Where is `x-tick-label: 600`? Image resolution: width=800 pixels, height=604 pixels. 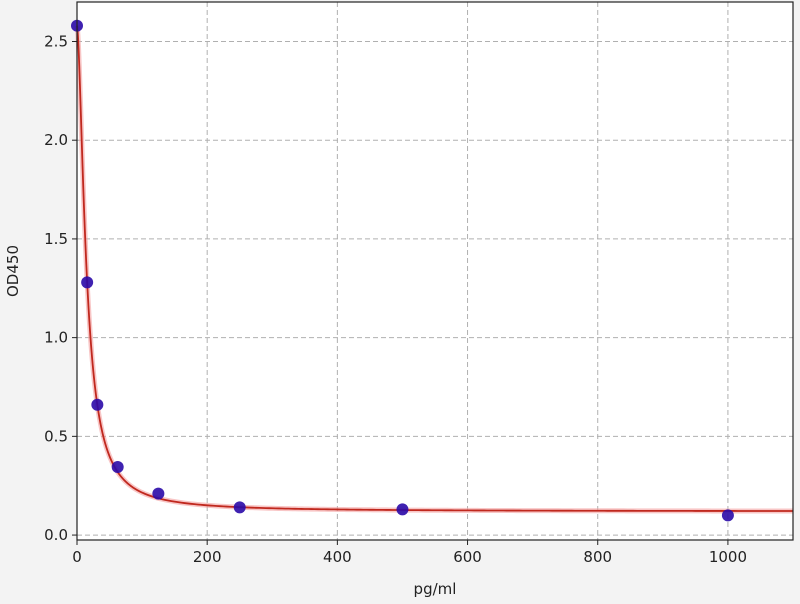 x-tick-label: 600 is located at coordinates (467, 557).